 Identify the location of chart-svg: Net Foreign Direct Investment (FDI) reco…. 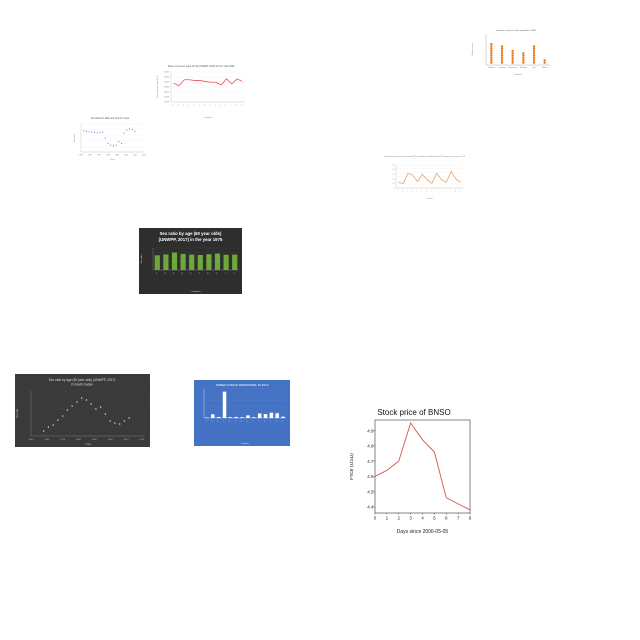
(425, 177).